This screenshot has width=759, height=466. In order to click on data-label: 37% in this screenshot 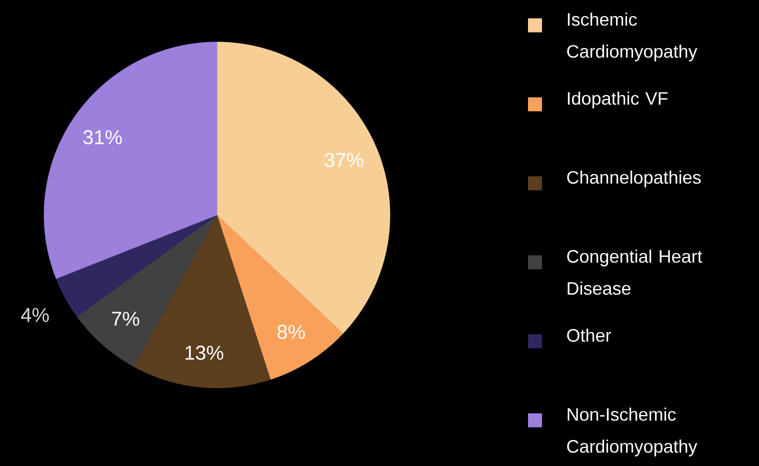, I will do `click(344, 160)`.